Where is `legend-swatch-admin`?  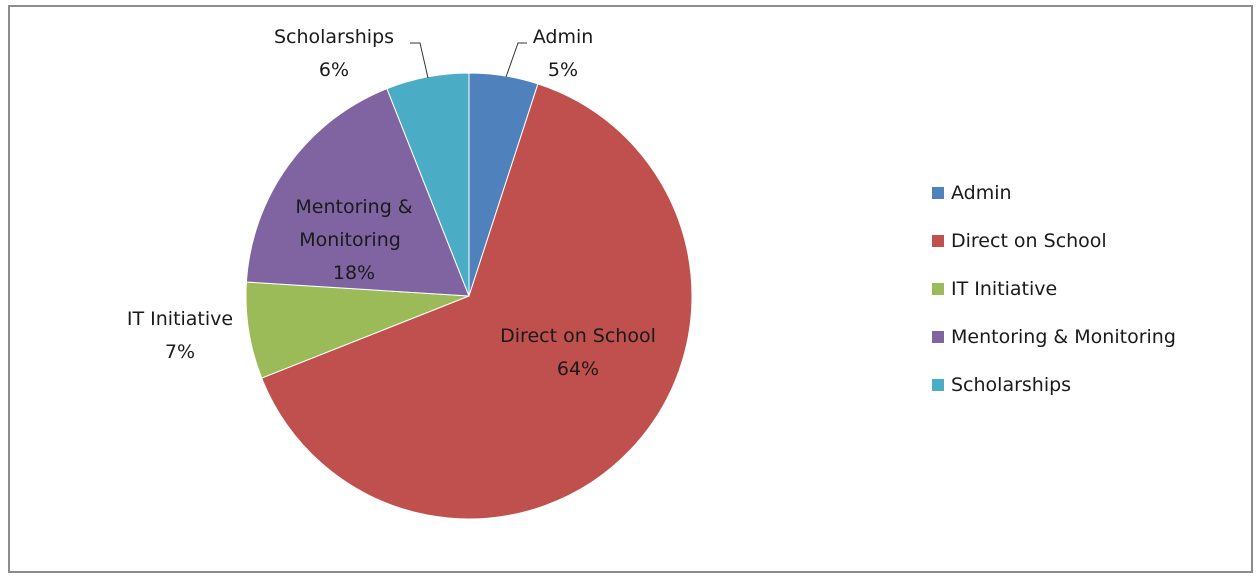 legend-swatch-admin is located at coordinates (938, 193).